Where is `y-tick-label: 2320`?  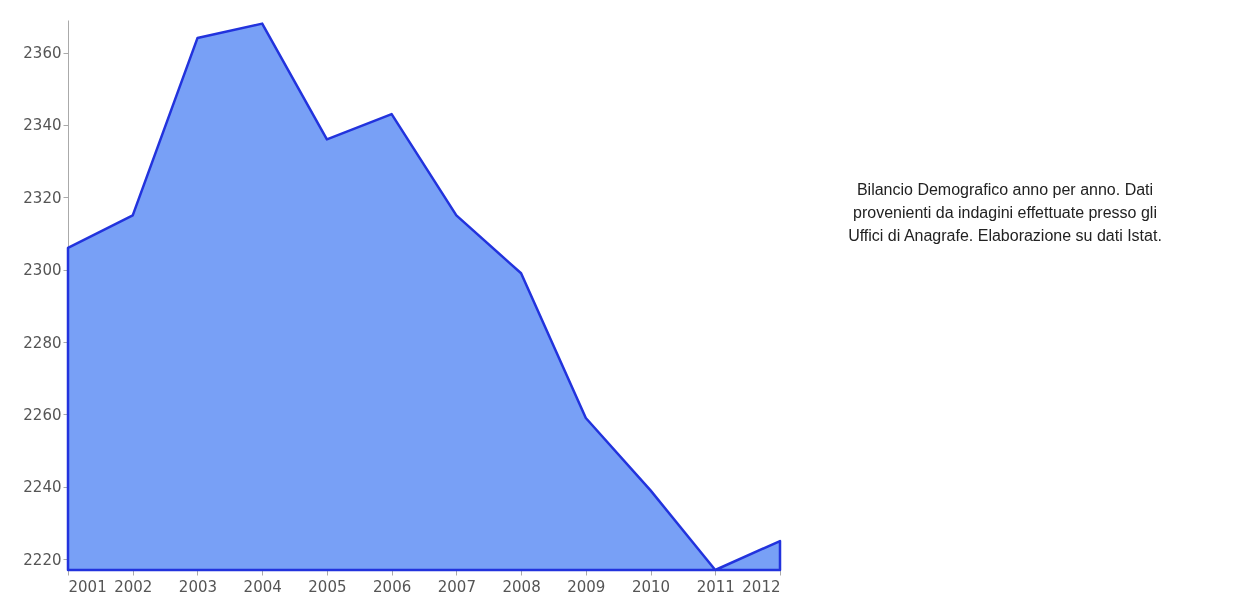 y-tick-label: 2320 is located at coordinates (42, 197).